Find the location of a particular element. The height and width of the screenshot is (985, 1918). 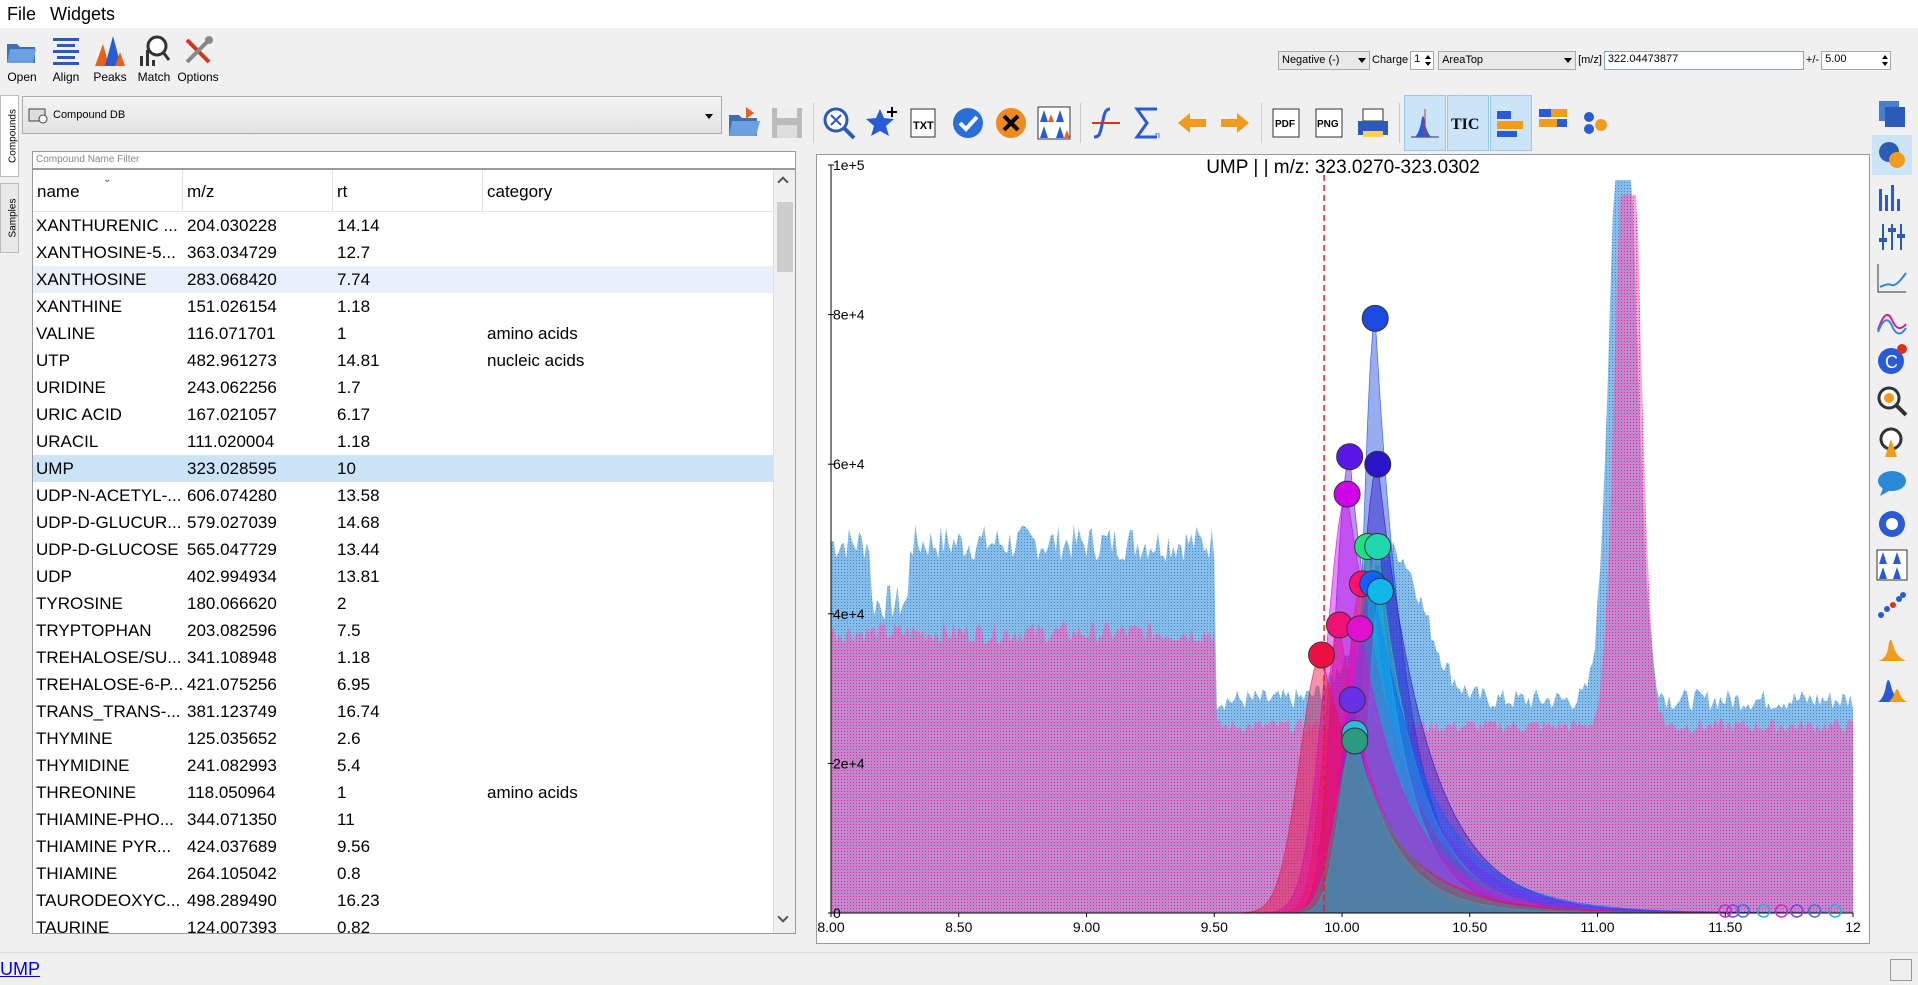

table-row: UDP-N-ACETYL-... 606.074280 13.58 is located at coordinates (414, 495).